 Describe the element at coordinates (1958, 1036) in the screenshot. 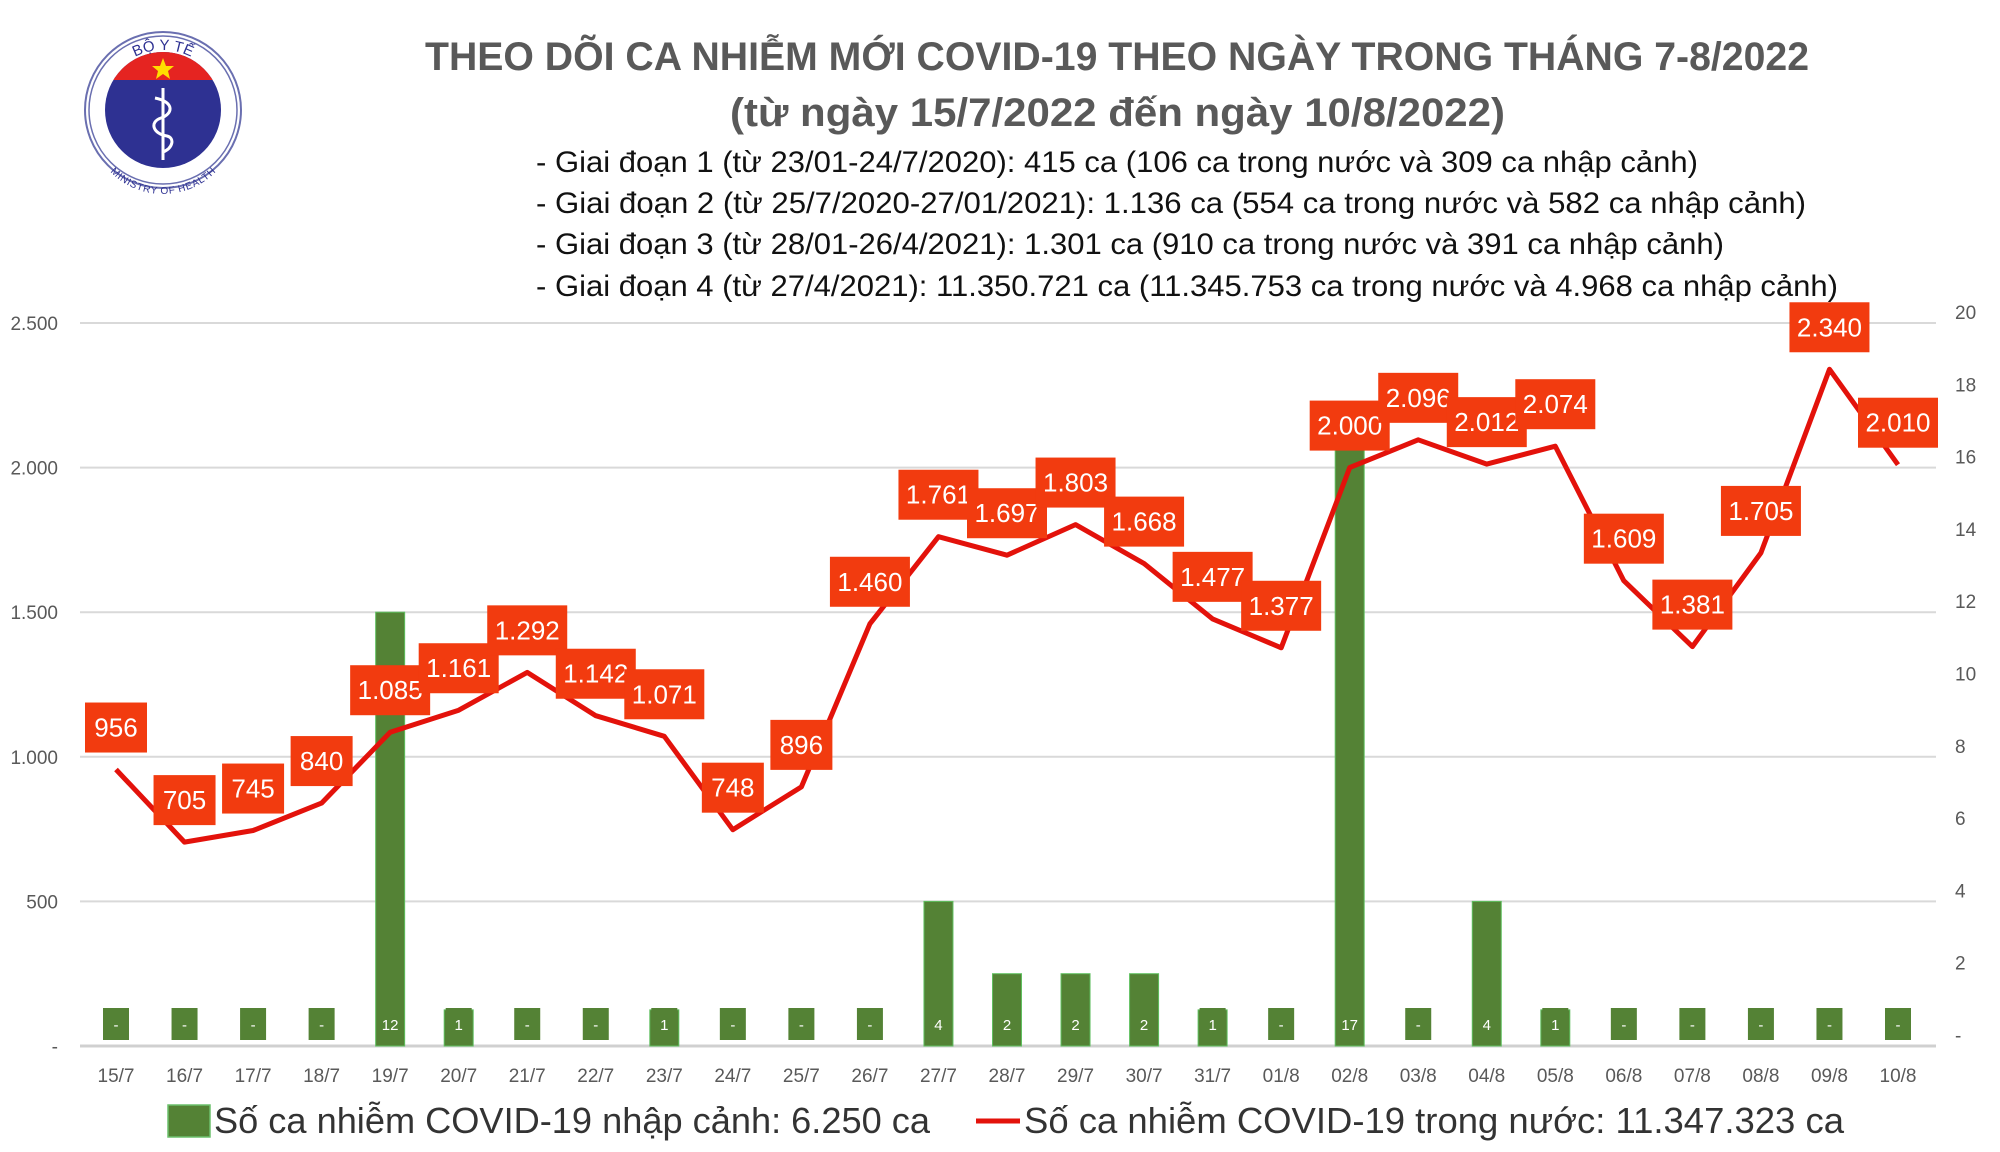

I see `right-tick-label: -` at that location.